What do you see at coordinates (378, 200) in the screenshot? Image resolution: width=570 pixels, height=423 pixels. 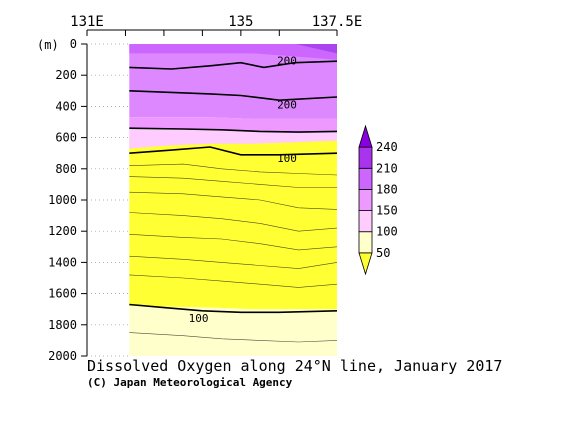 I see `colorbar: 50 100 150 180 210 240` at bounding box center [378, 200].